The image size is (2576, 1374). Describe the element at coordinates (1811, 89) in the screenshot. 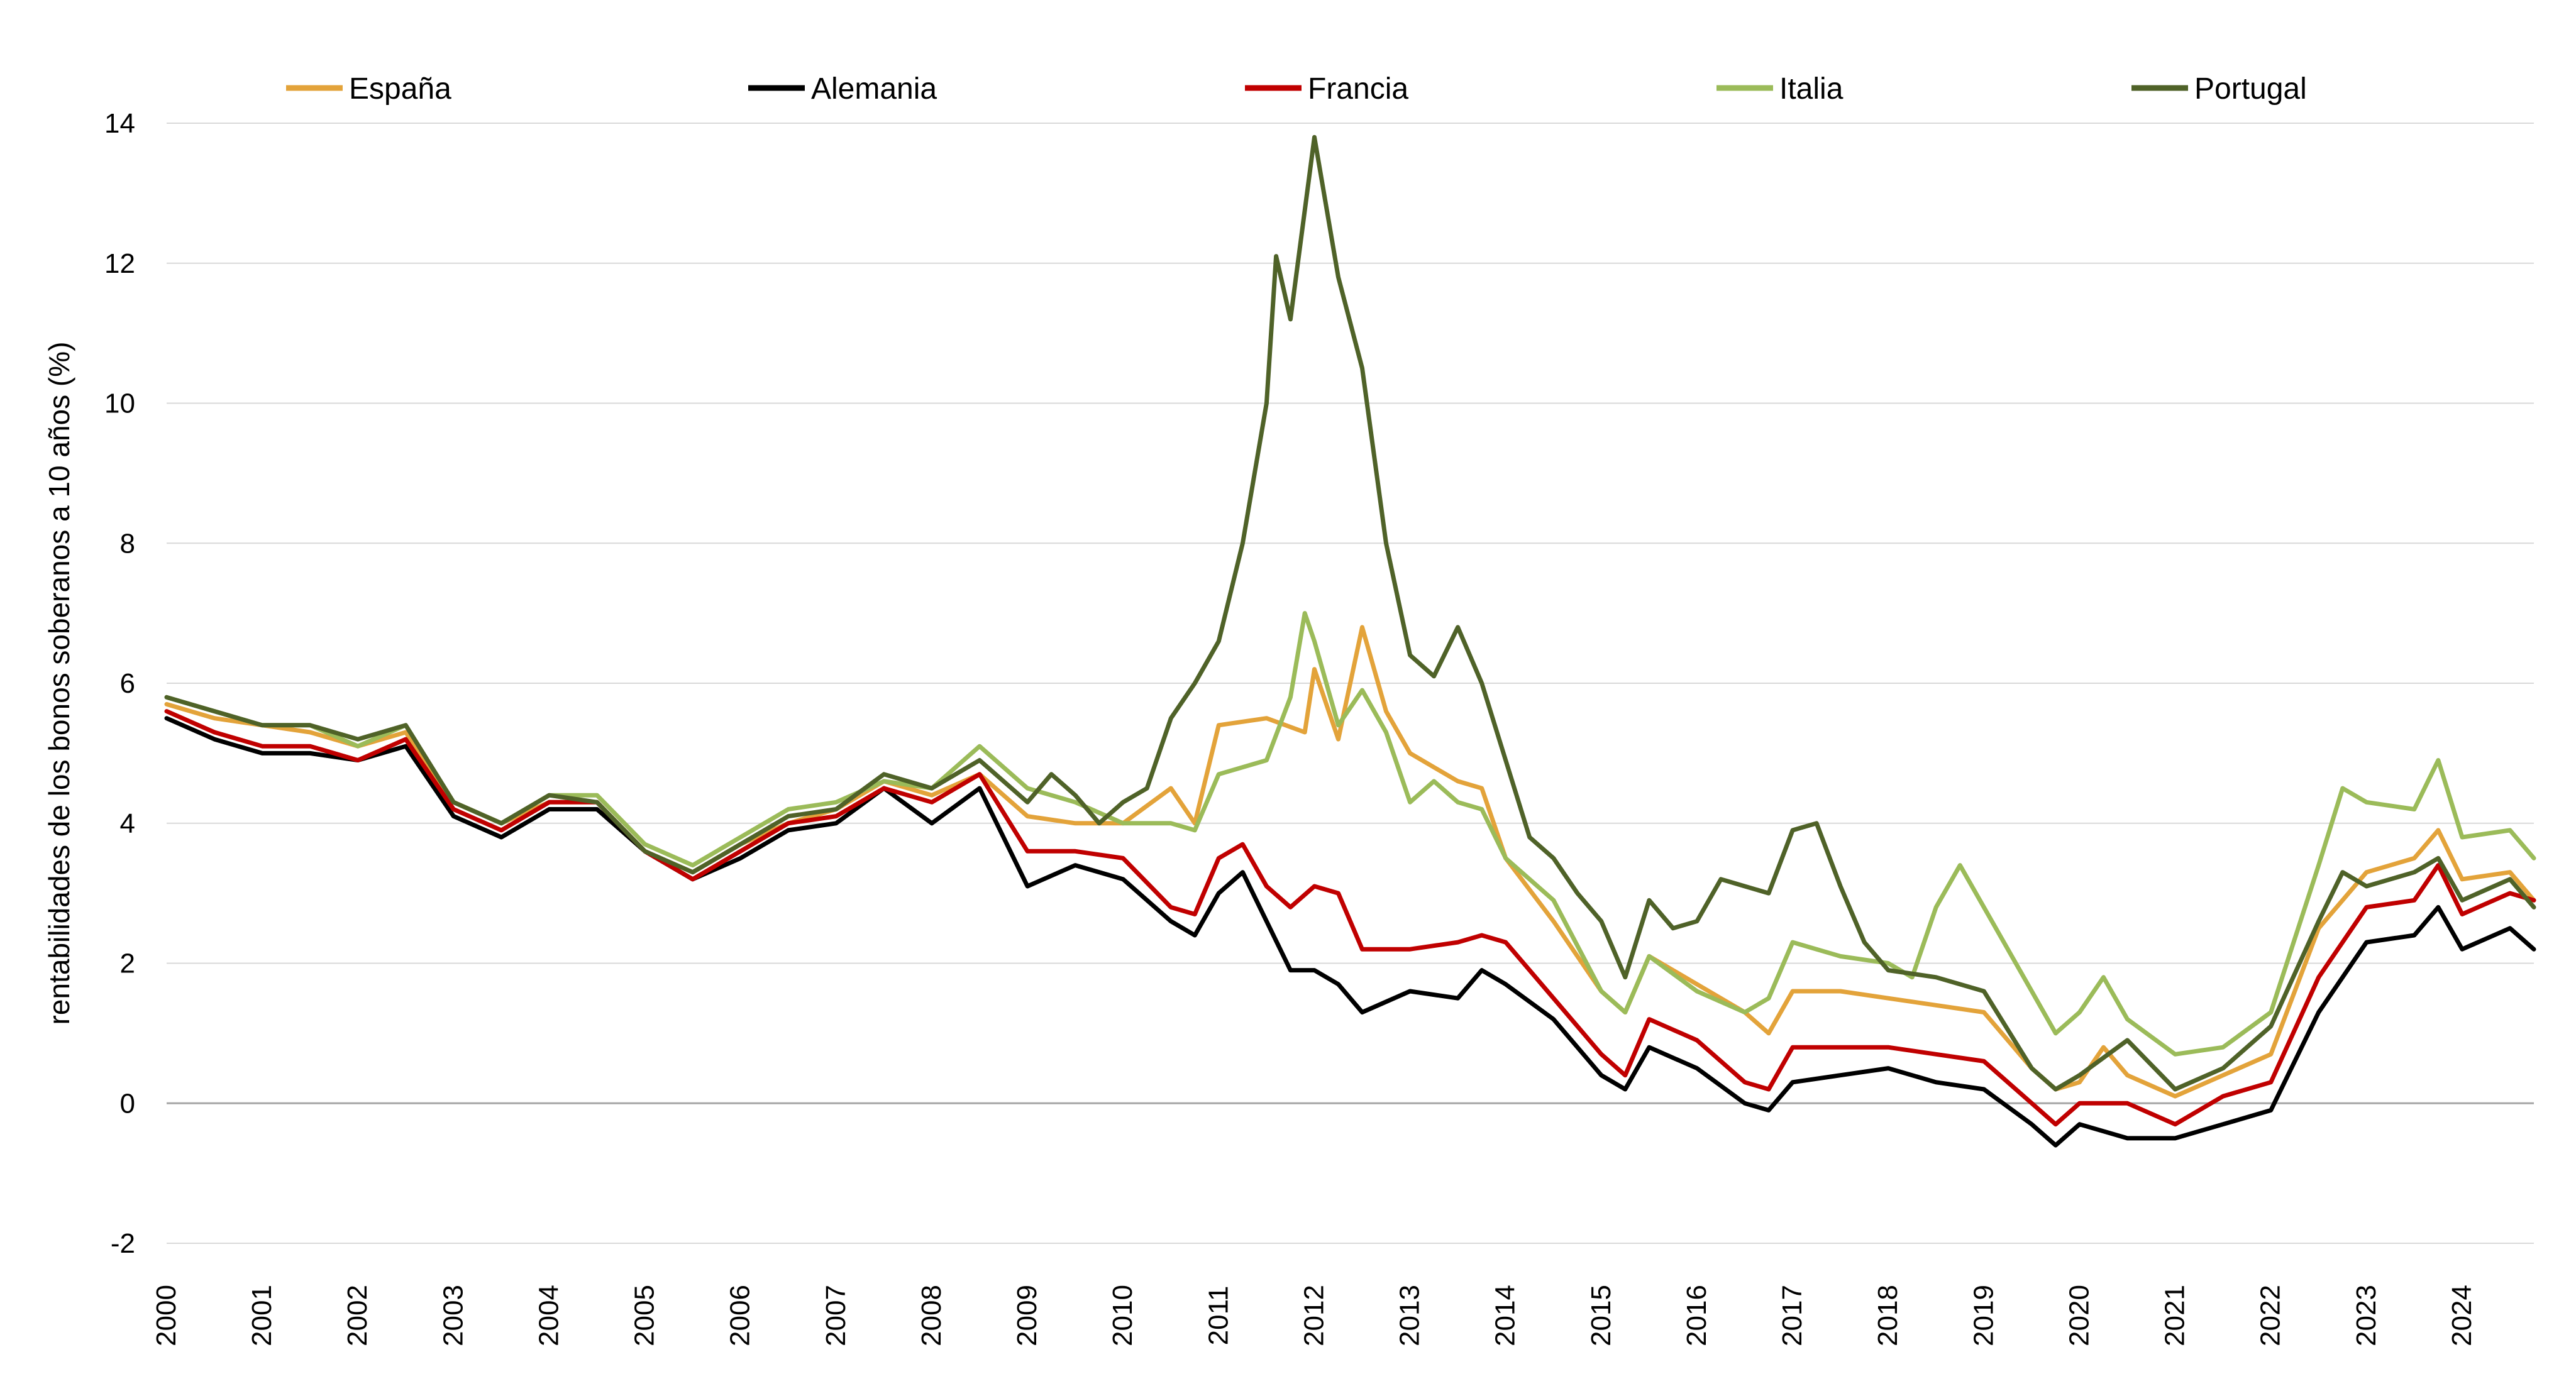

I see `legend-label: Italia` at that location.